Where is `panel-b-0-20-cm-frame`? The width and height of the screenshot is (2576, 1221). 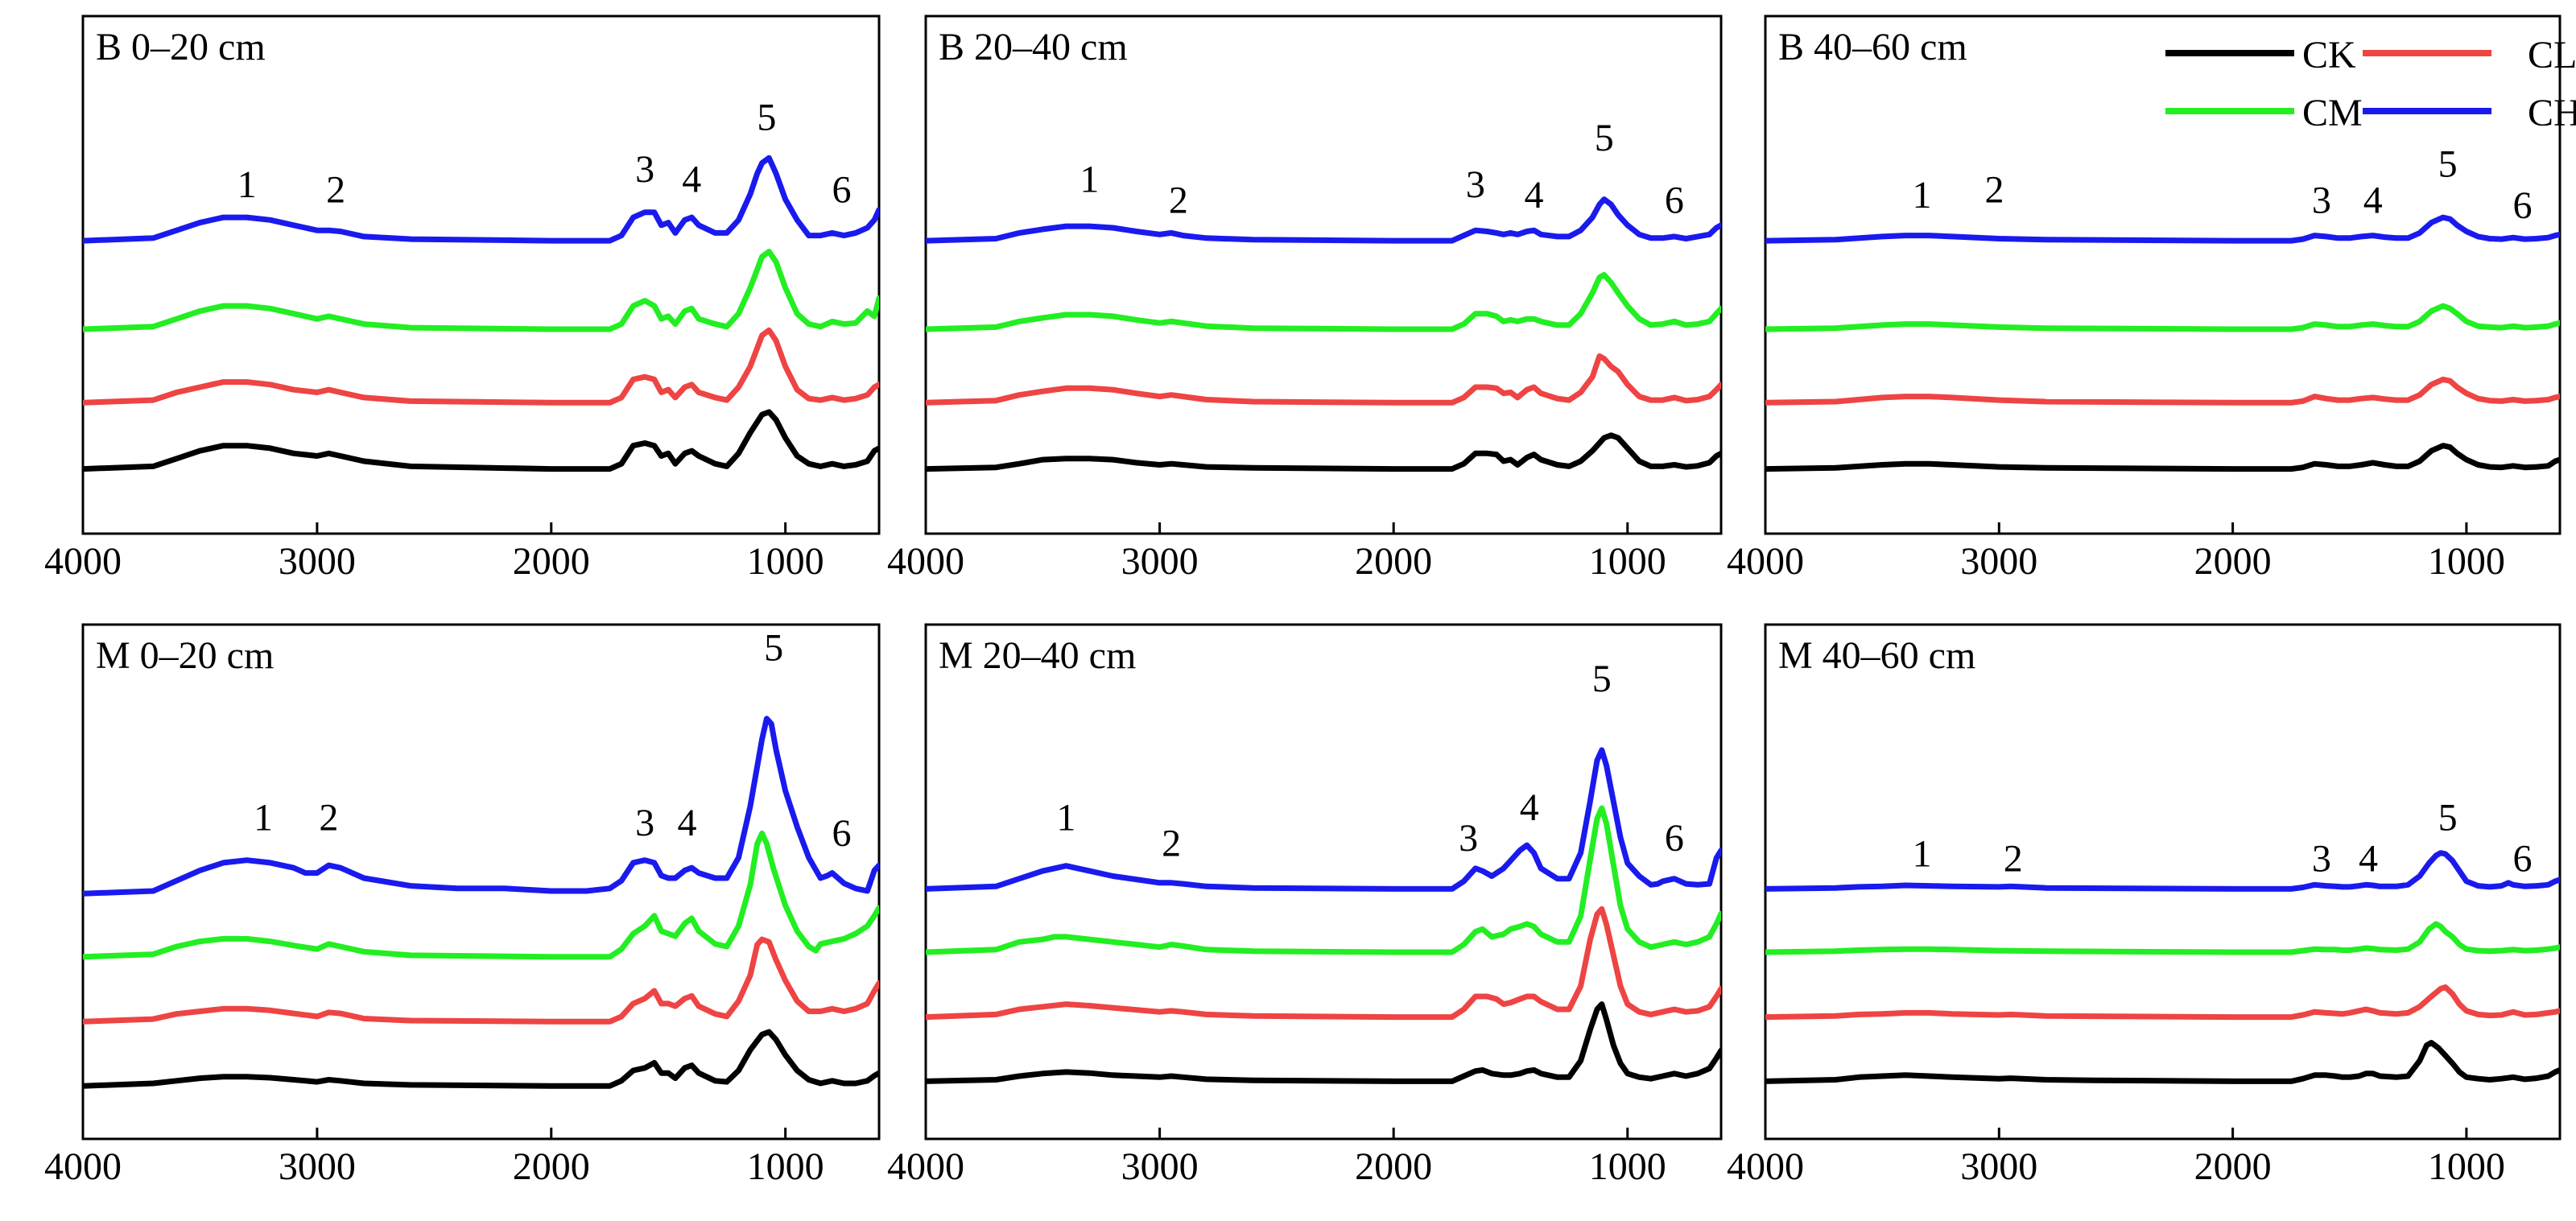
panel-b-0-20-cm-frame is located at coordinates (481, 275).